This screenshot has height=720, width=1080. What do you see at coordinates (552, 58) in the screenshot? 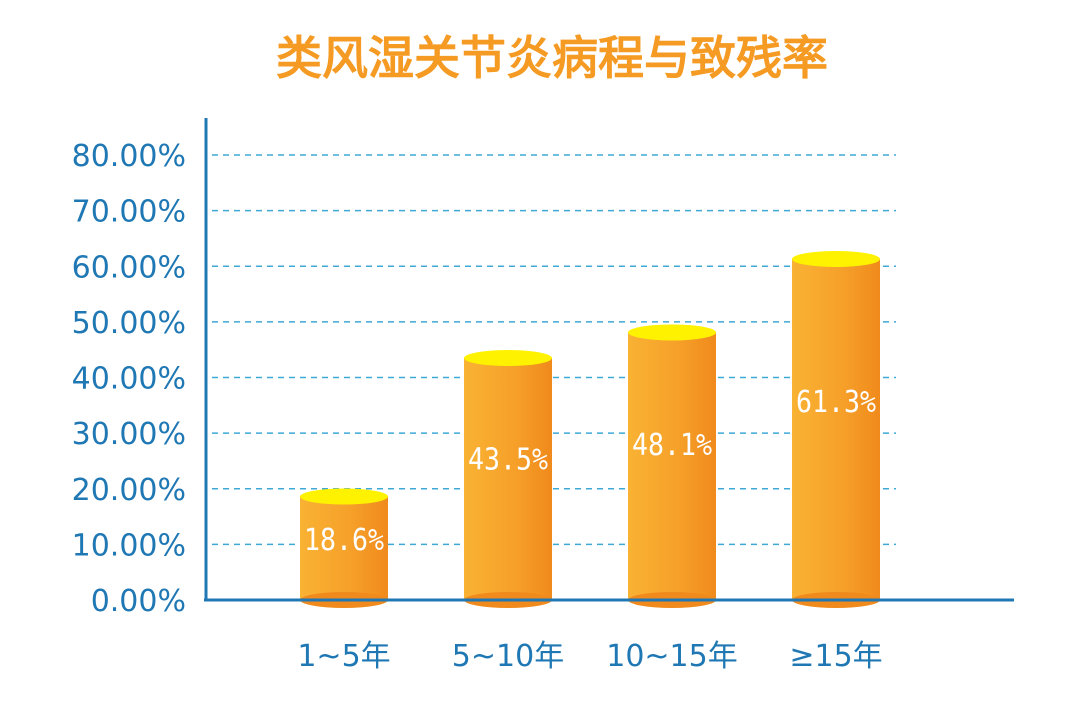
I see `chart-title: 类风湿关节炎病程与致残率` at bounding box center [552, 58].